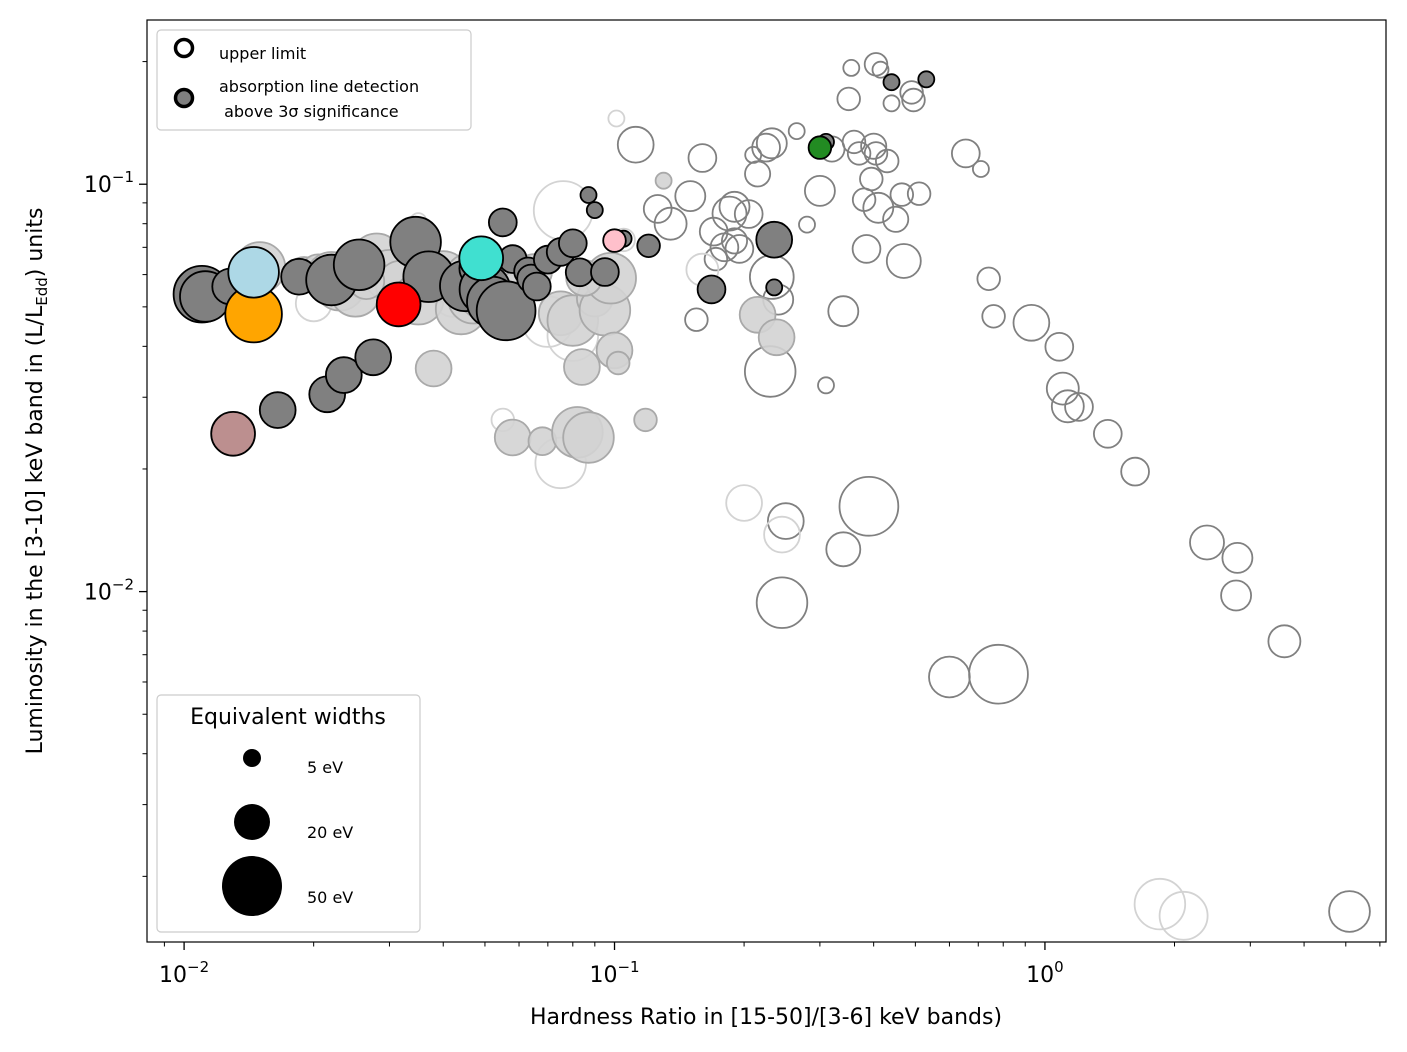 The height and width of the screenshot is (1052, 1407). Describe the element at coordinates (252, 886) in the screenshot. I see `size-legend-marker-50ev` at that location.